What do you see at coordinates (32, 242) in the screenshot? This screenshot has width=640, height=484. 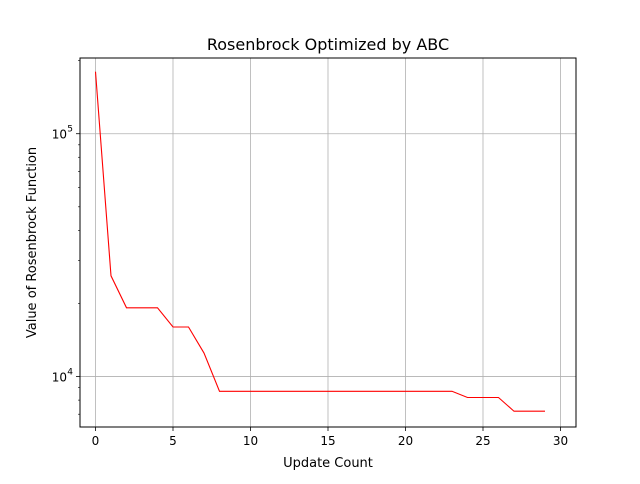 I see `y-axis-label: Value of Rosenbrock Function` at bounding box center [32, 242].